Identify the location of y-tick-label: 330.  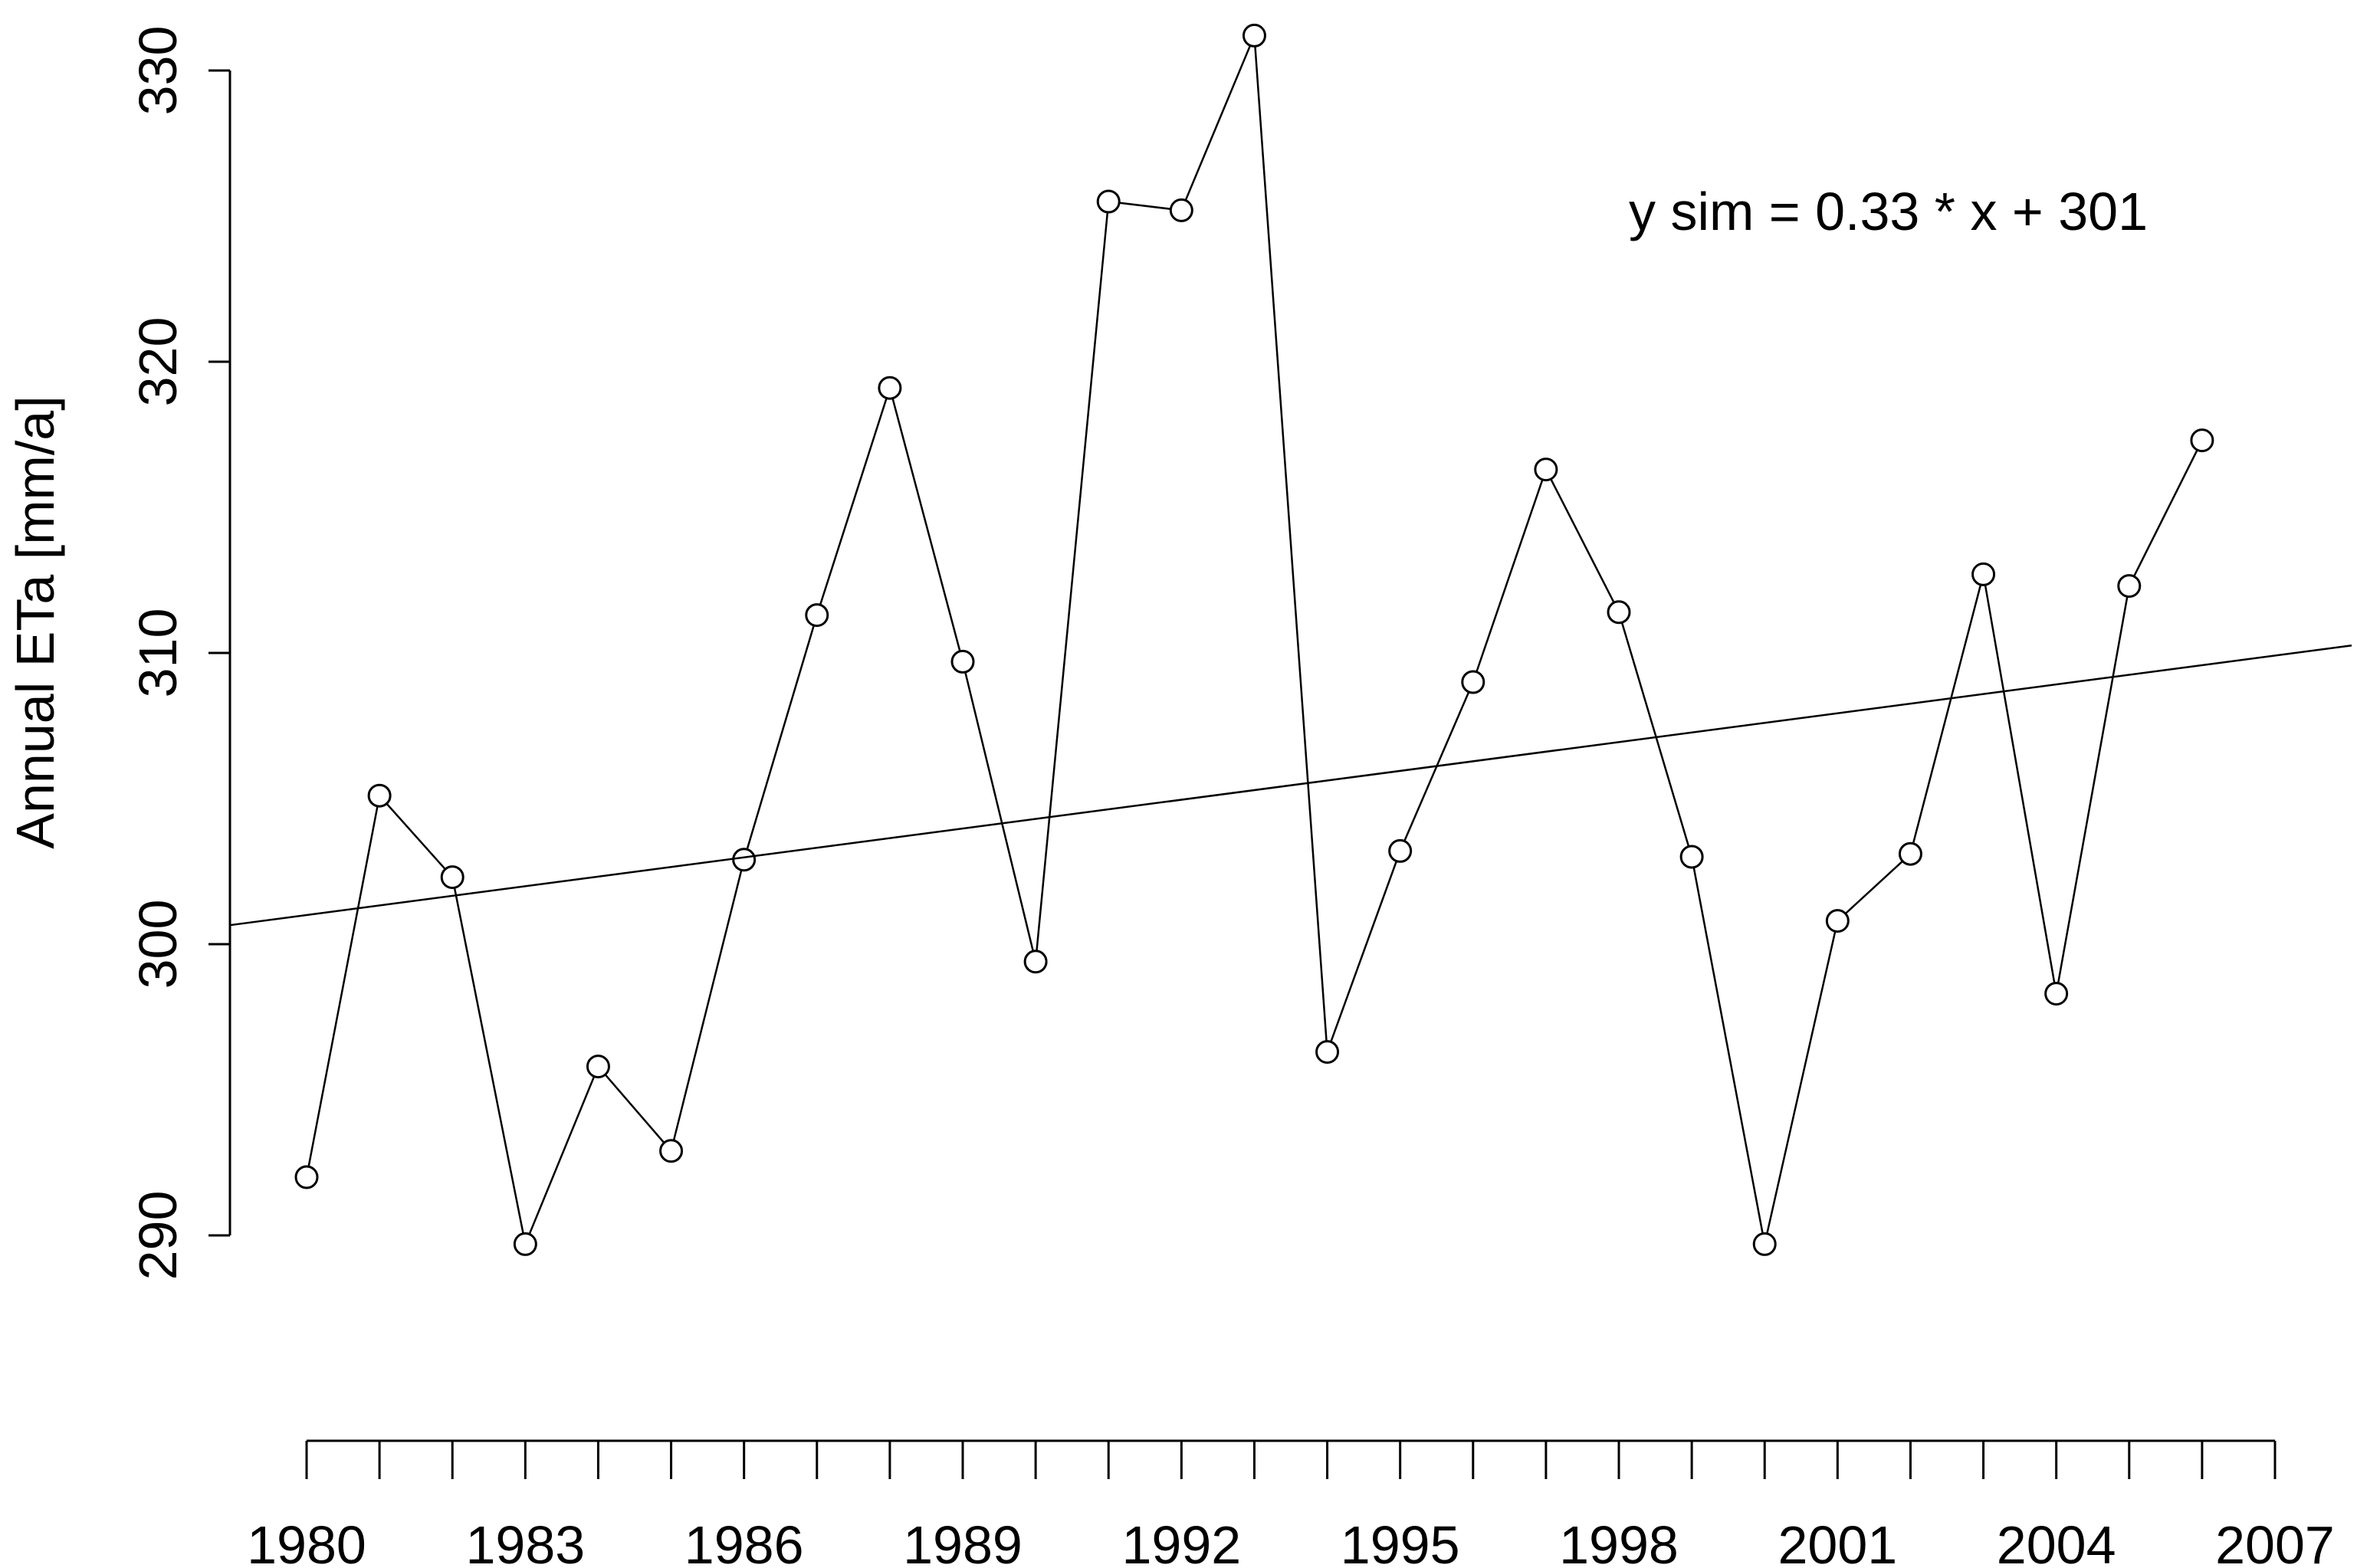
(158, 71).